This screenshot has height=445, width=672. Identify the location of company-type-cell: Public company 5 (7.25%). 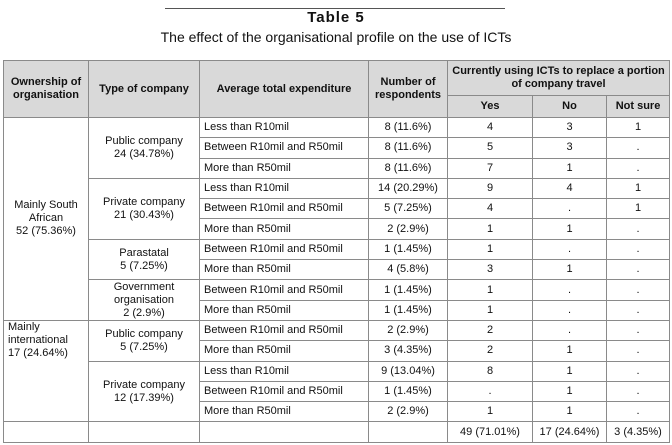
(144, 340).